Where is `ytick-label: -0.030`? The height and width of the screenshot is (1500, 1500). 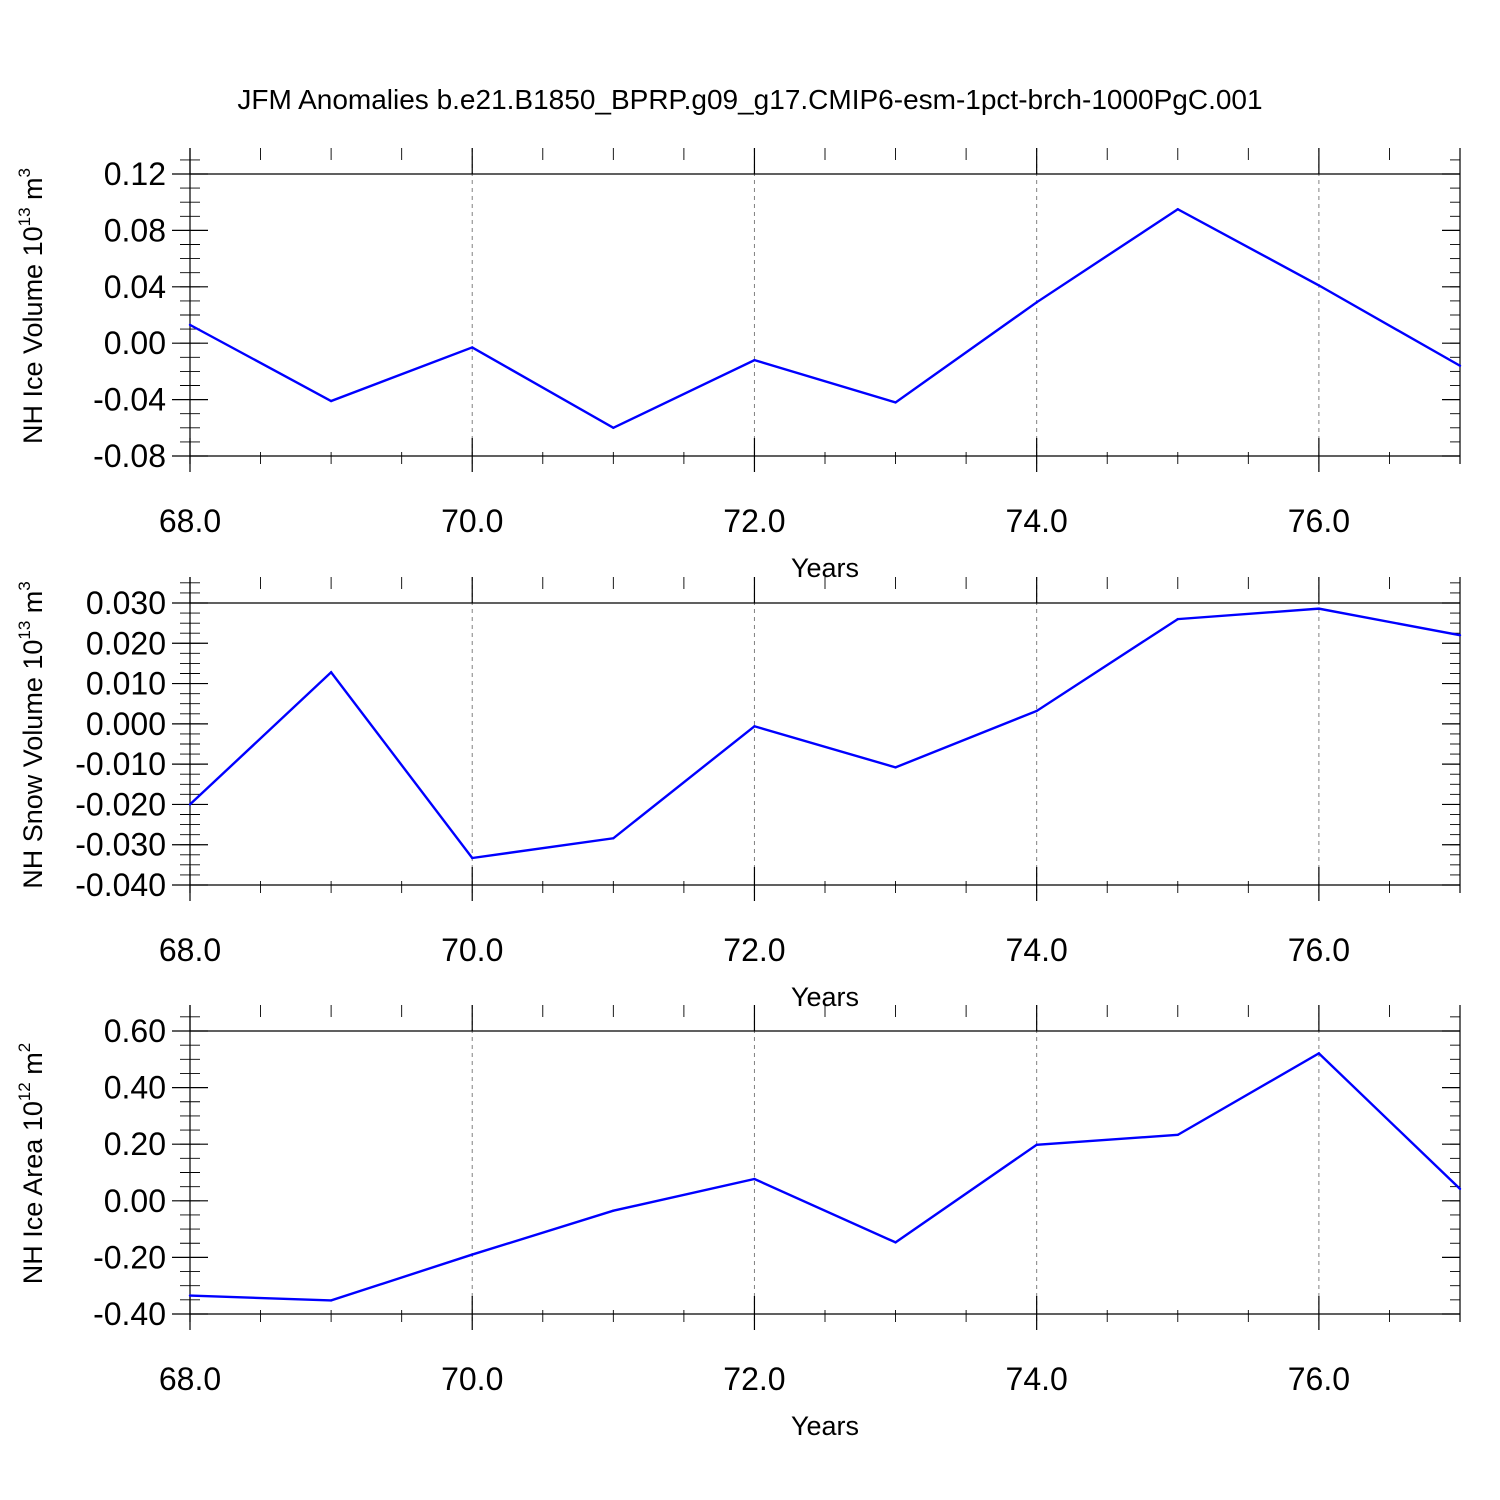
ytick-label: -0.030 is located at coordinates (120, 845).